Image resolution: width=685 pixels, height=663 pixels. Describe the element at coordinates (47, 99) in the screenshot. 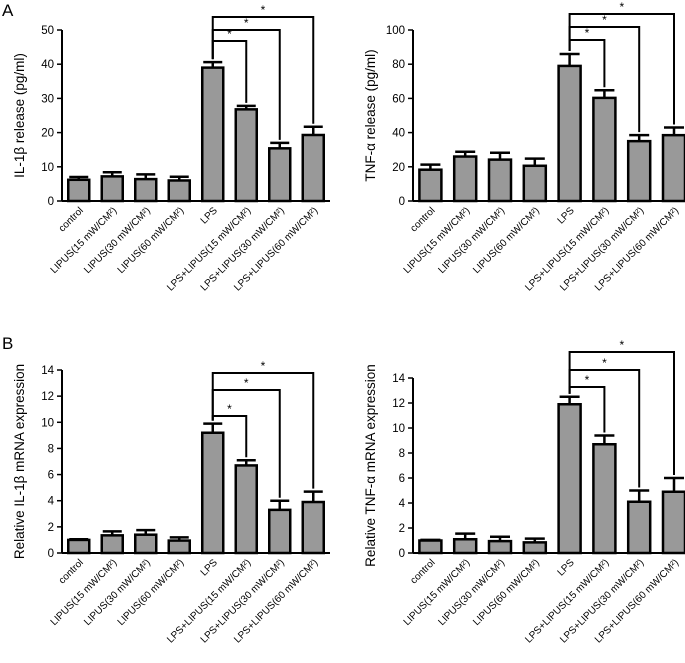

I see `y-tick-label: 30` at that location.